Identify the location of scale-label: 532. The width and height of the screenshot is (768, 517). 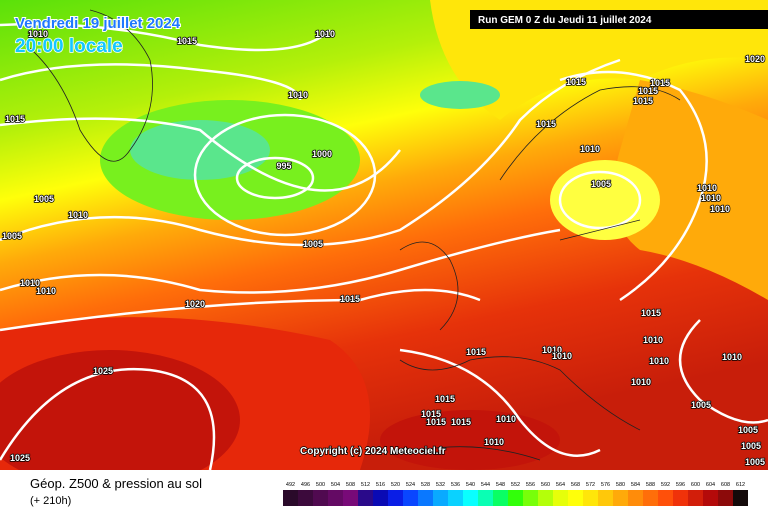
(440, 485).